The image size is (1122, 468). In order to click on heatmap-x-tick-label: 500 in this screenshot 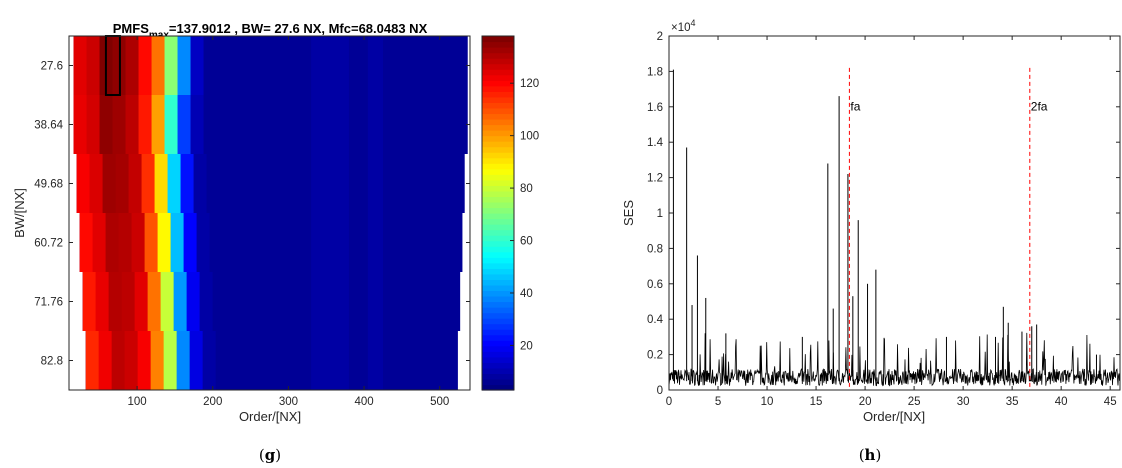, I will do `click(439, 402)`.